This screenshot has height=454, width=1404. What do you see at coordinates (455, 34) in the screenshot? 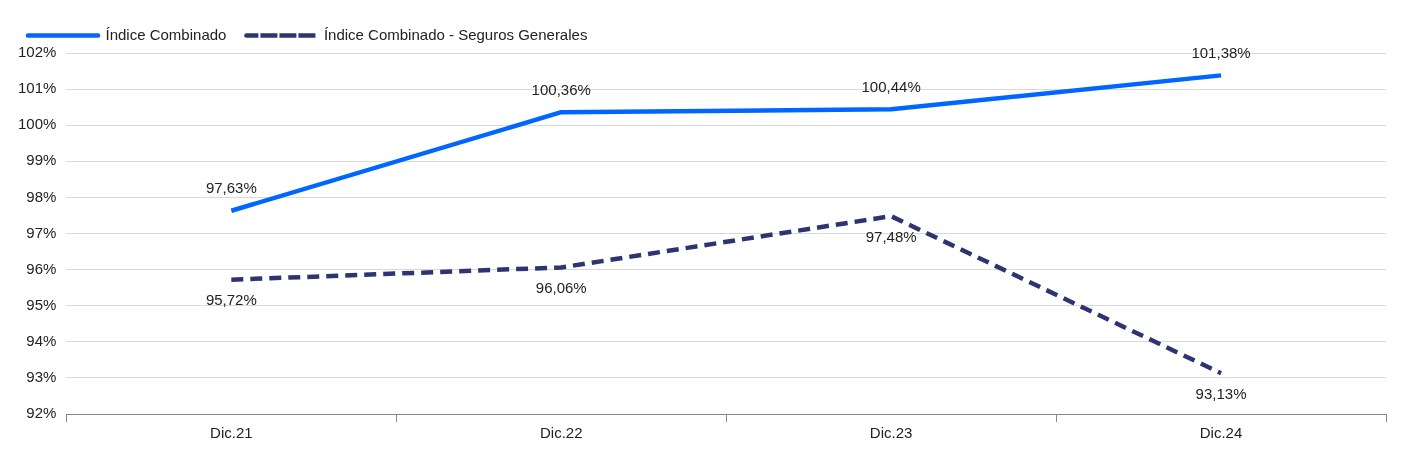
I see `legend-label: Índice Combinado - Seguros Generales` at bounding box center [455, 34].